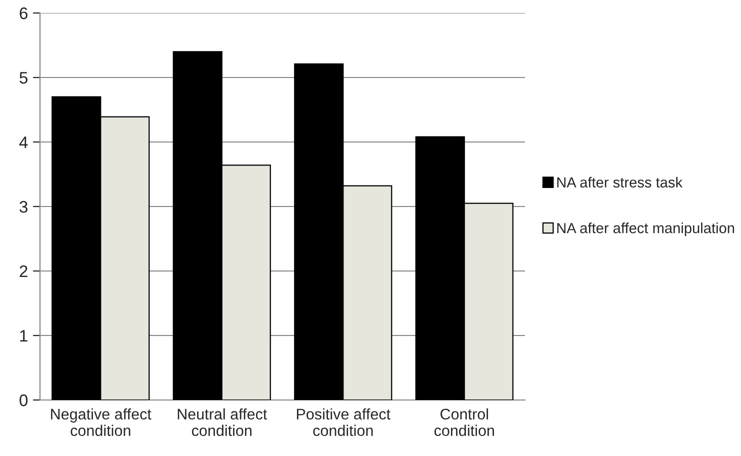  What do you see at coordinates (464, 422) in the screenshot?
I see `x-tick-label: Control condition` at bounding box center [464, 422].